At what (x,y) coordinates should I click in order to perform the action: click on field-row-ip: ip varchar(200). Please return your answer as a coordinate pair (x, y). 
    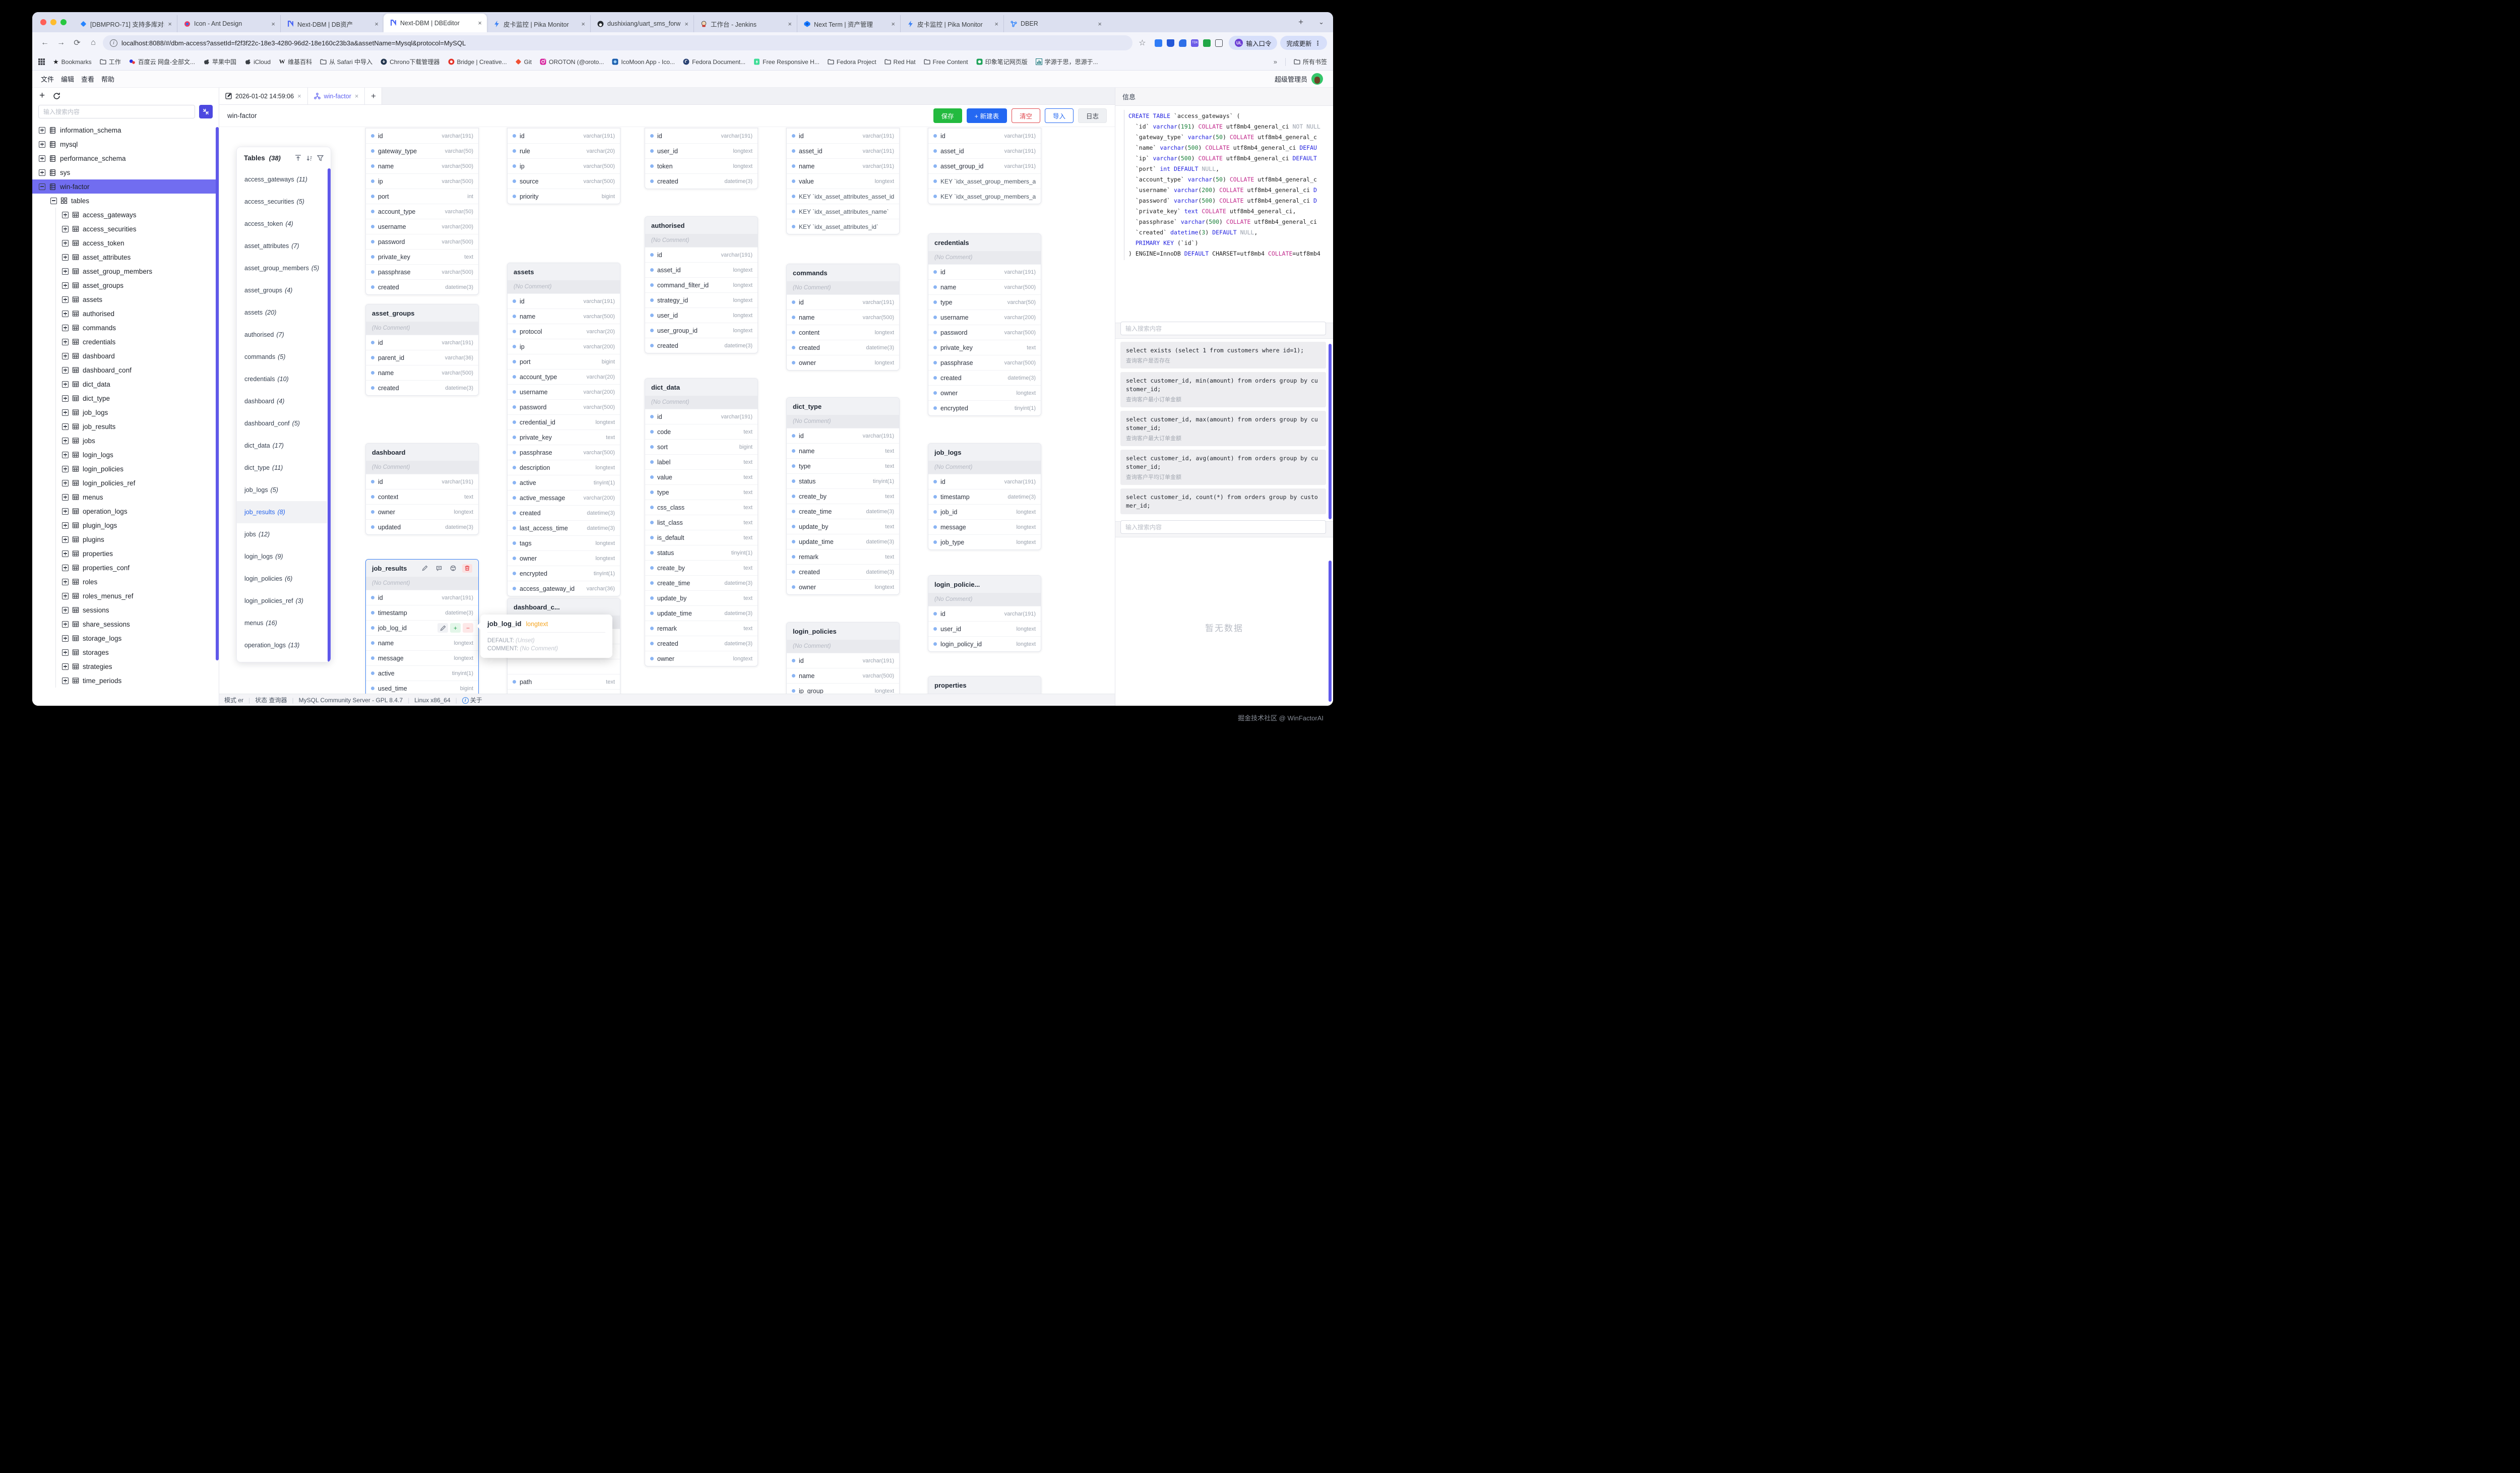
    Looking at the image, I should click on (564, 346).